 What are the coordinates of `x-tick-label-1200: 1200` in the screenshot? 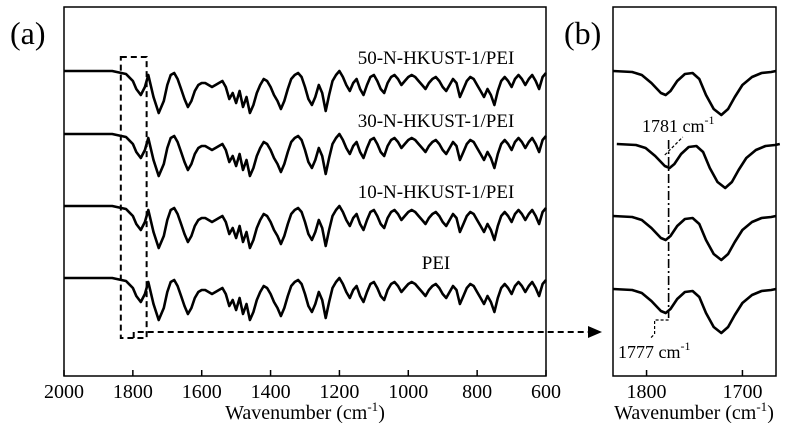 It's located at (339, 392).